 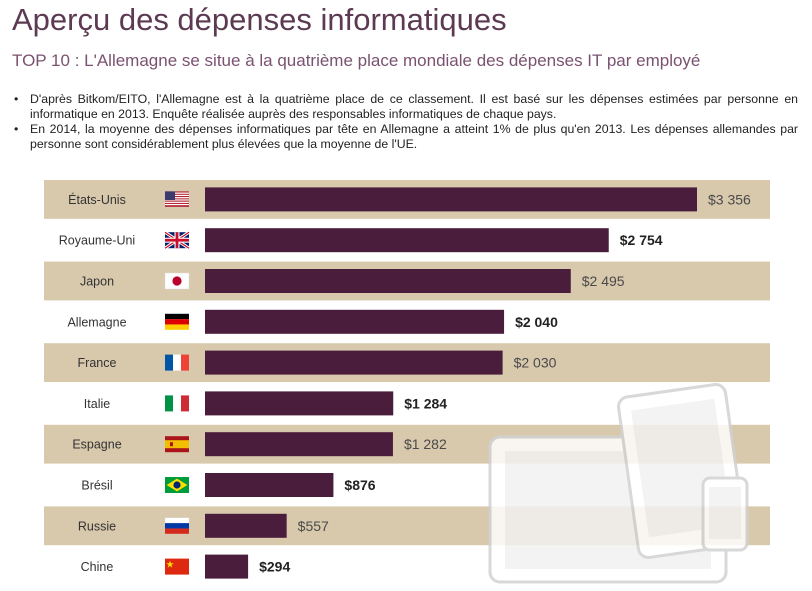 What do you see at coordinates (259, 19) in the screenshot?
I see `page-title: Aperçu des dépenses informatiques` at bounding box center [259, 19].